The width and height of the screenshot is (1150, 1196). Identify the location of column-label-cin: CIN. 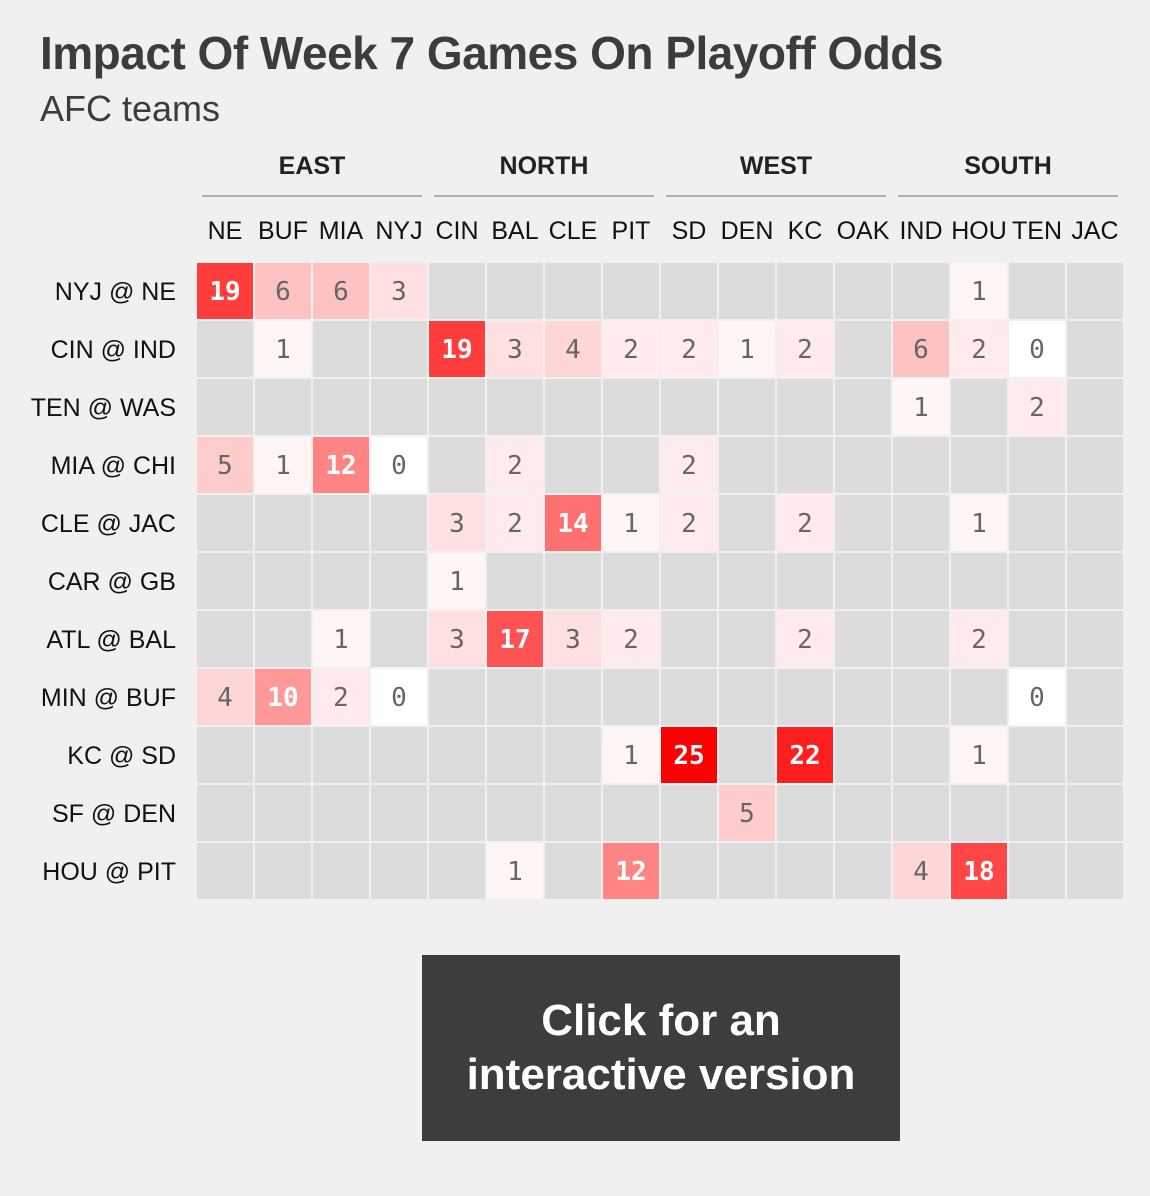
(456, 231).